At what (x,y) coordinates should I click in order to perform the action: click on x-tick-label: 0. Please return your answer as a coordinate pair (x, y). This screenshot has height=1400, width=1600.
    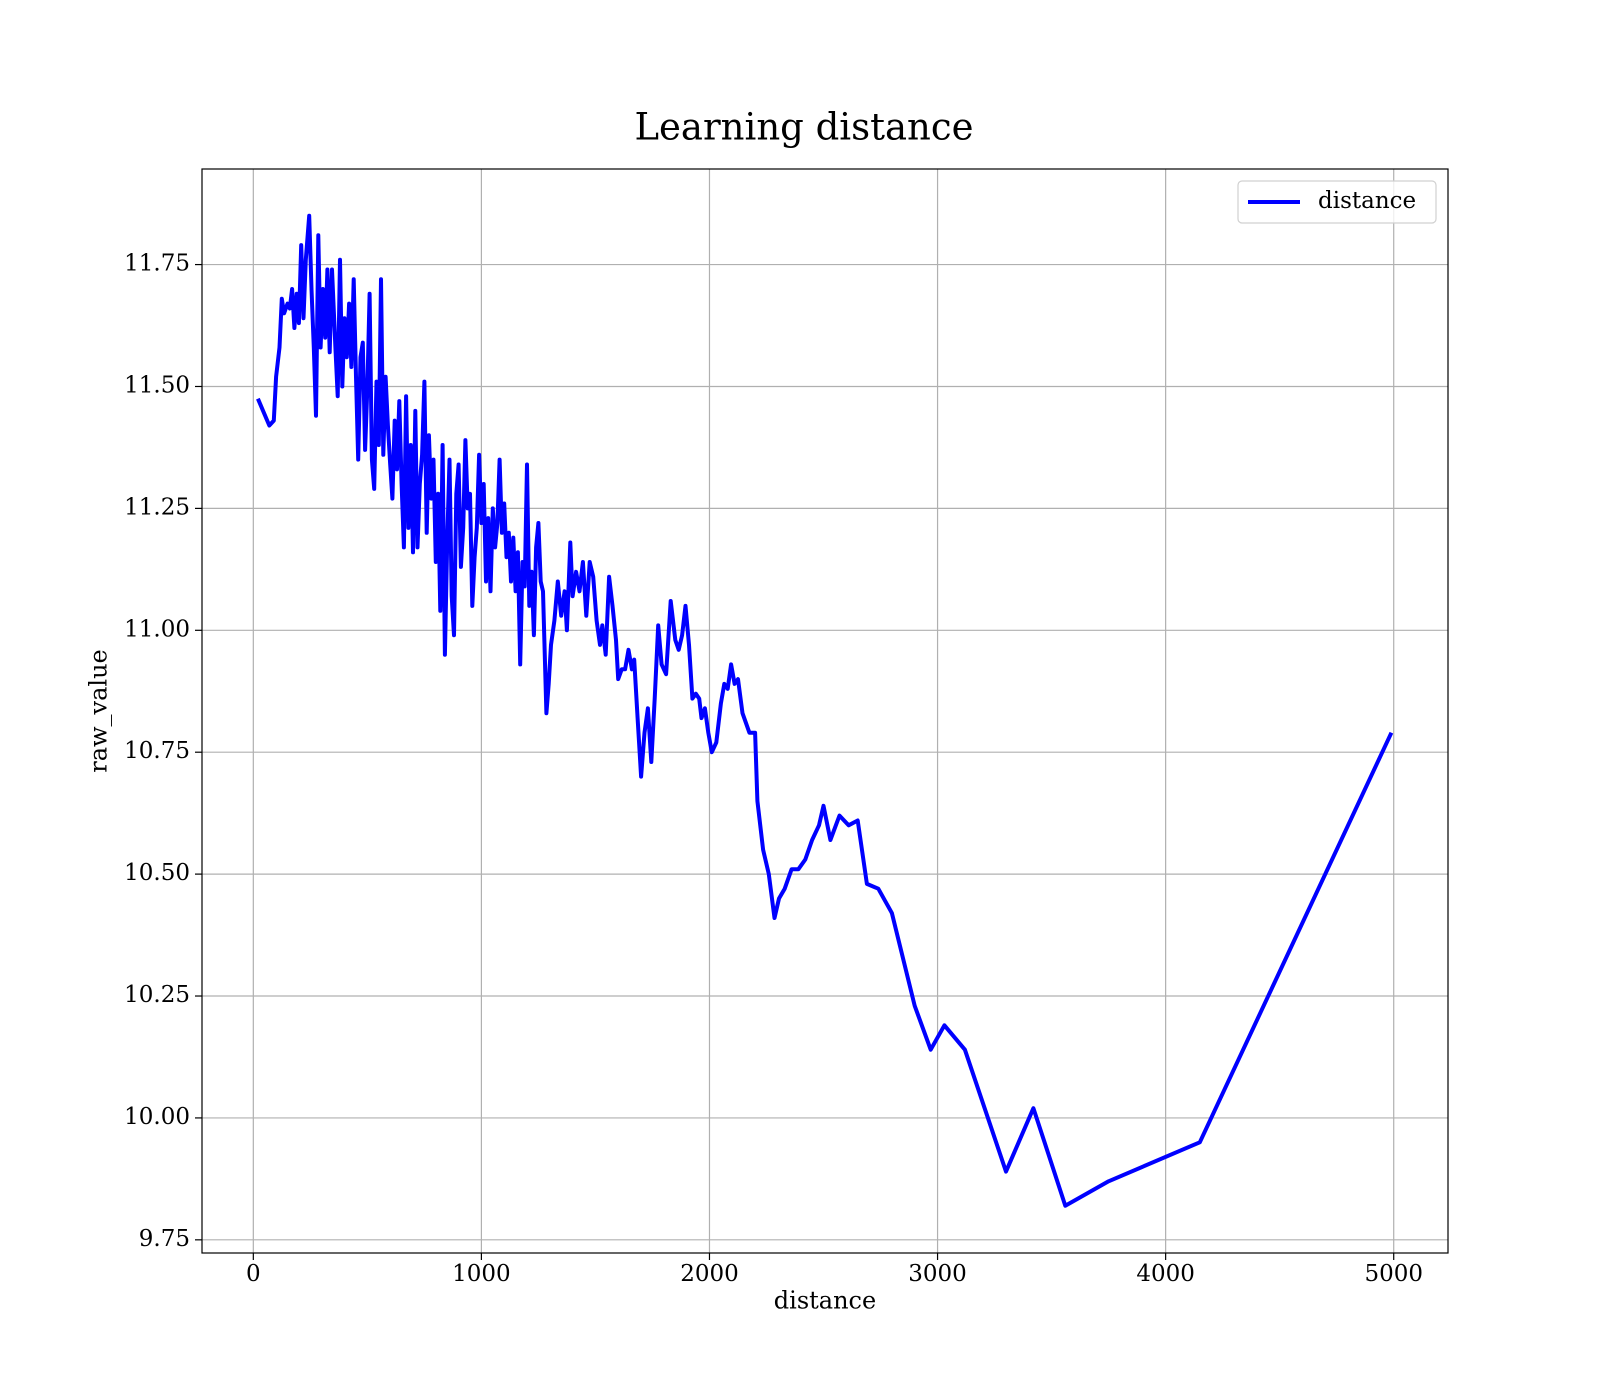
    Looking at the image, I should click on (253, 1274).